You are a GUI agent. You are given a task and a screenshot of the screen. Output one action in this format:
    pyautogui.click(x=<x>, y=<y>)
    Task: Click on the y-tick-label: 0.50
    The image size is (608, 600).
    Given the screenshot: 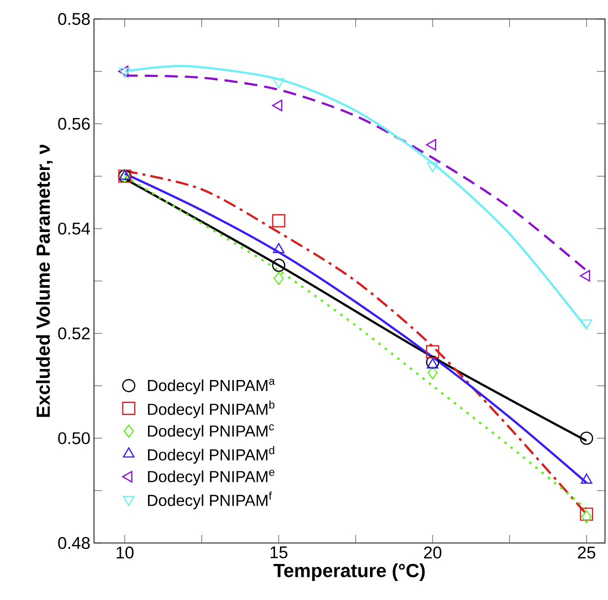 What is the action you would take?
    pyautogui.click(x=74, y=438)
    